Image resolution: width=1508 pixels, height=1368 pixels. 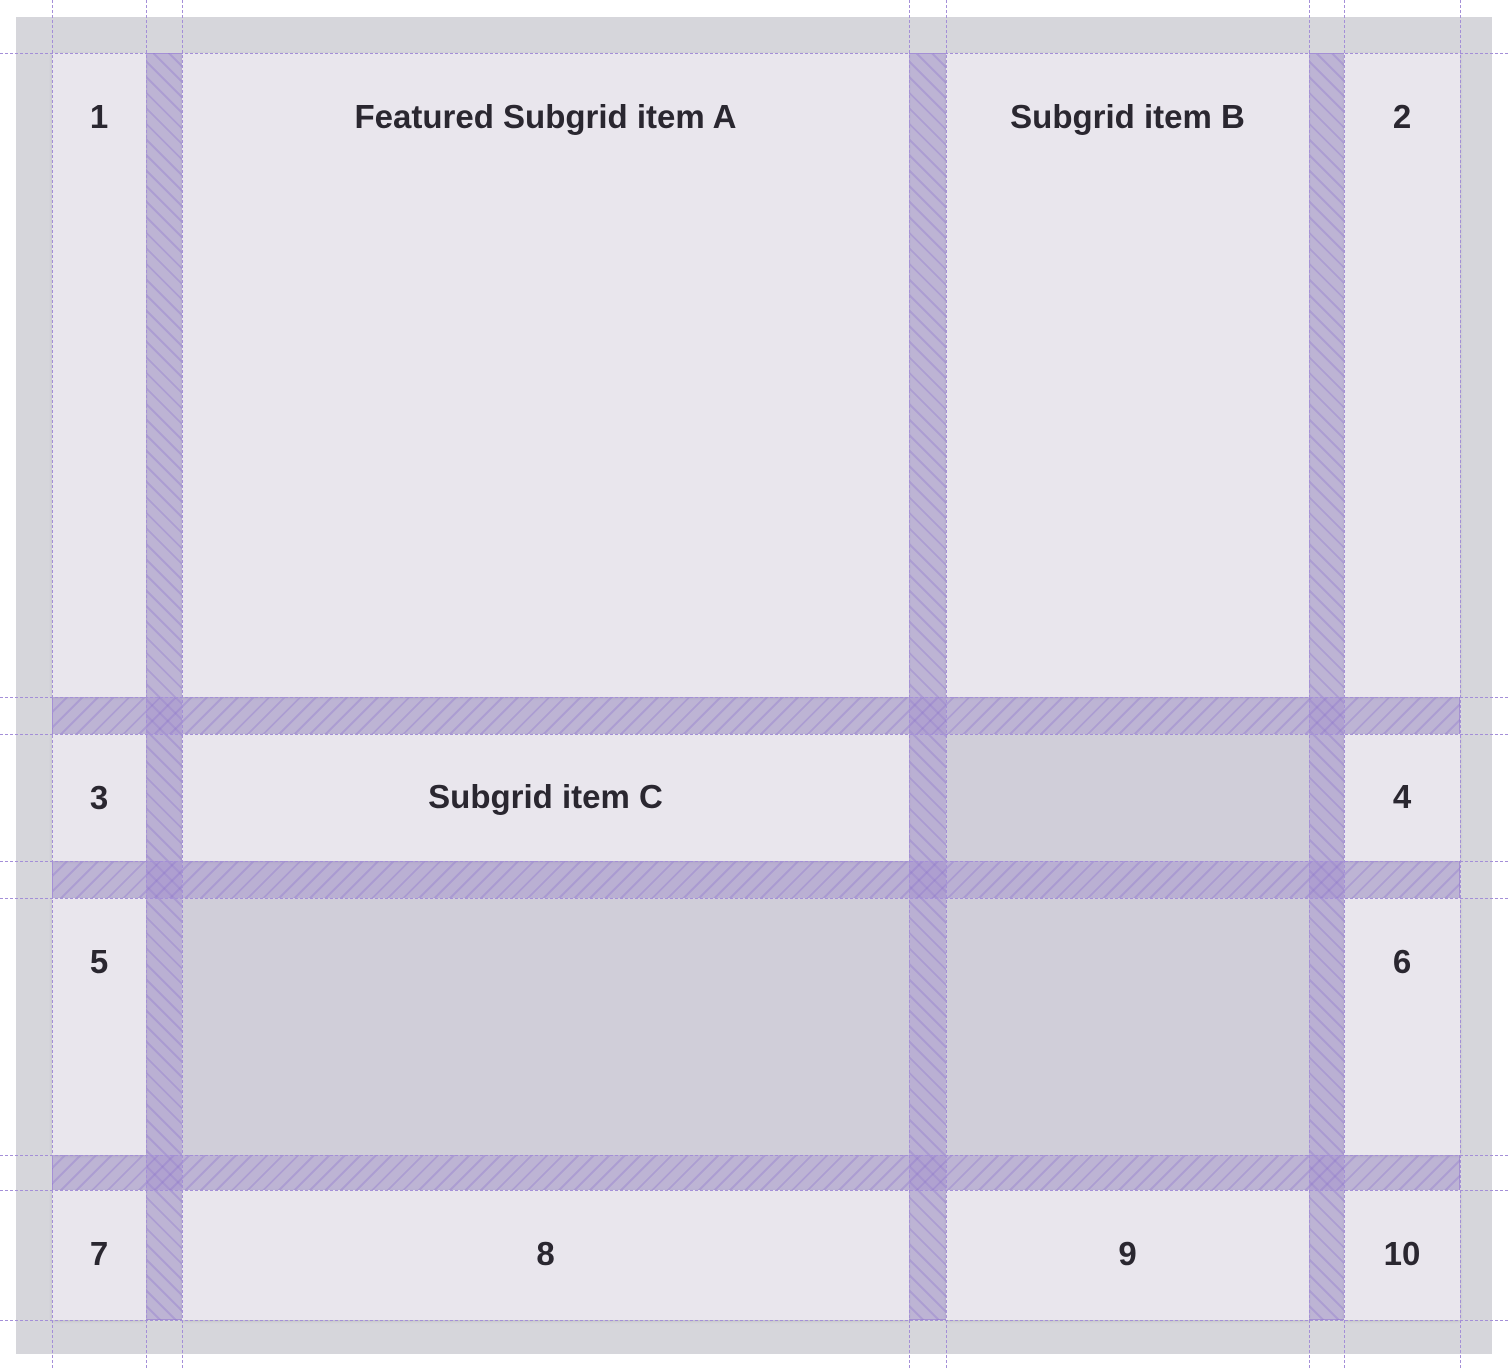 I want to click on grid-item-8: 8, so click(x=545, y=1255).